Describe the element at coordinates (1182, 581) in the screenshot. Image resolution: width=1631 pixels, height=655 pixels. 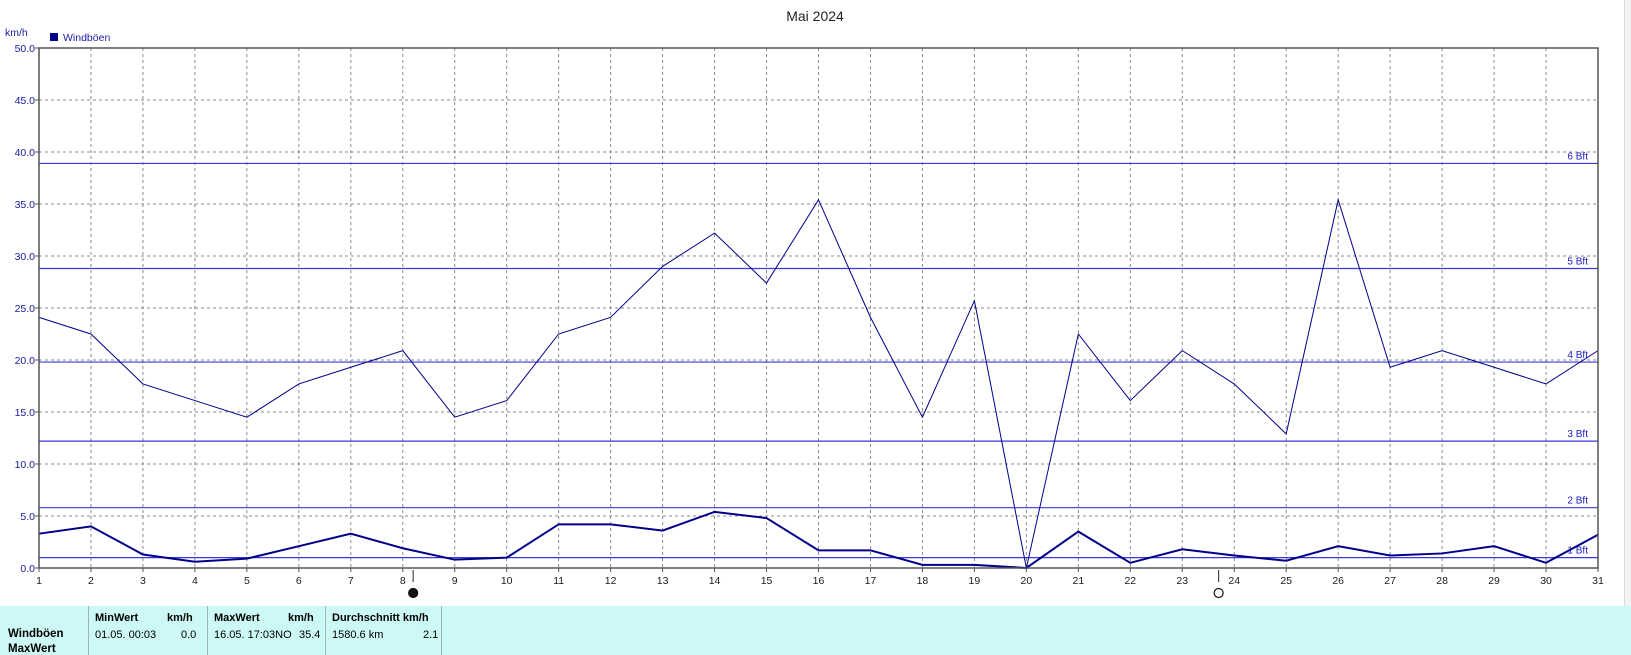
I see `x-tick-label: 23` at that location.